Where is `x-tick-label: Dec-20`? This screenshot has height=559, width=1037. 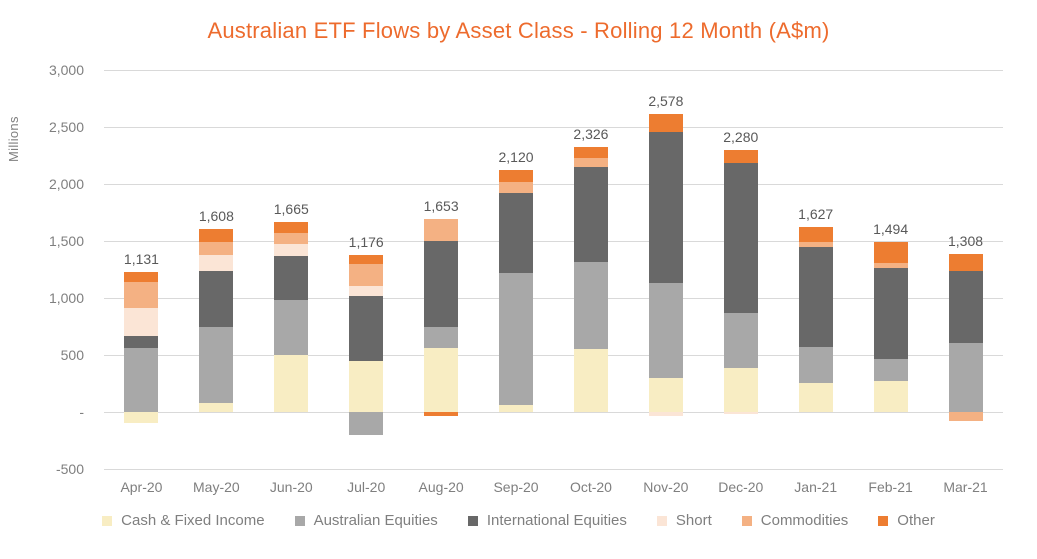
x-tick-label: Dec-20 is located at coordinates (741, 487).